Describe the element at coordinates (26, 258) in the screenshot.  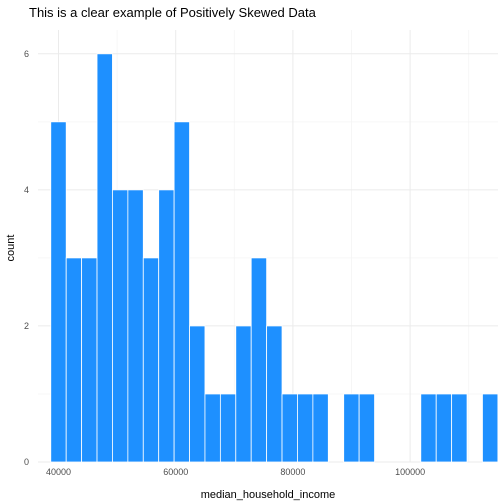
I see `y-tick-labels: 0 2 4 6` at that location.